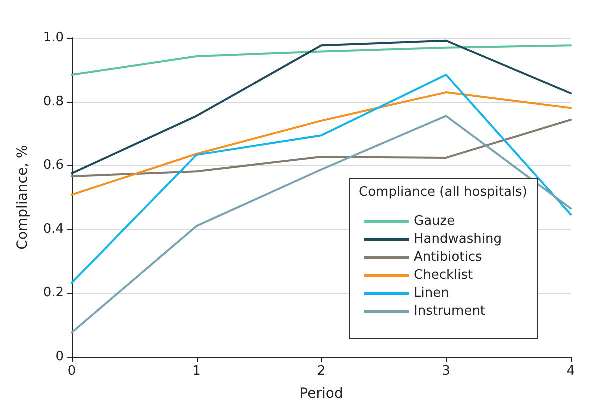 Image resolution: width=609 pixels, height=415 pixels. What do you see at coordinates (446, 371) in the screenshot?
I see `x-tick-label: 3` at bounding box center [446, 371].